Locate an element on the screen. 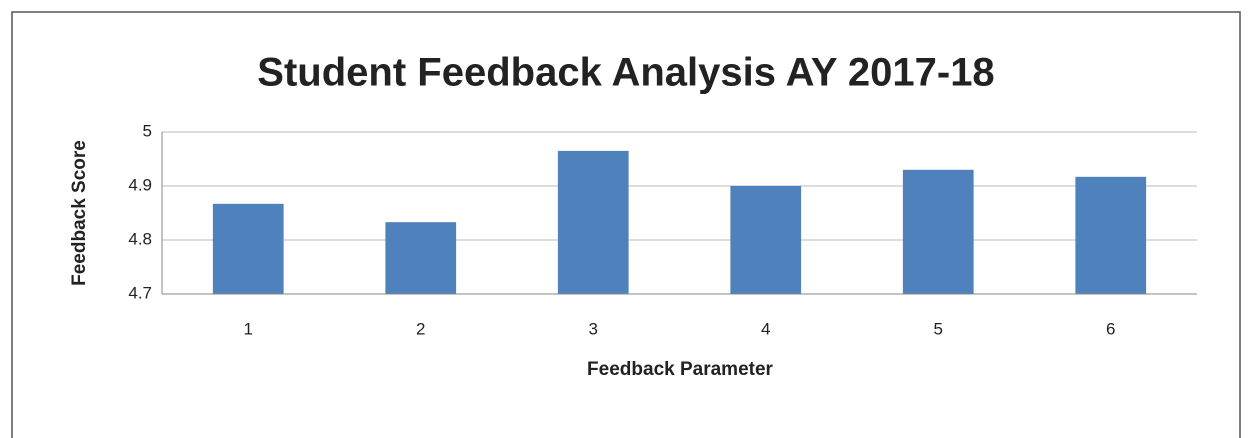 Image resolution: width=1251 pixels, height=438 pixels. x-tick-label: 4 is located at coordinates (765, 328).